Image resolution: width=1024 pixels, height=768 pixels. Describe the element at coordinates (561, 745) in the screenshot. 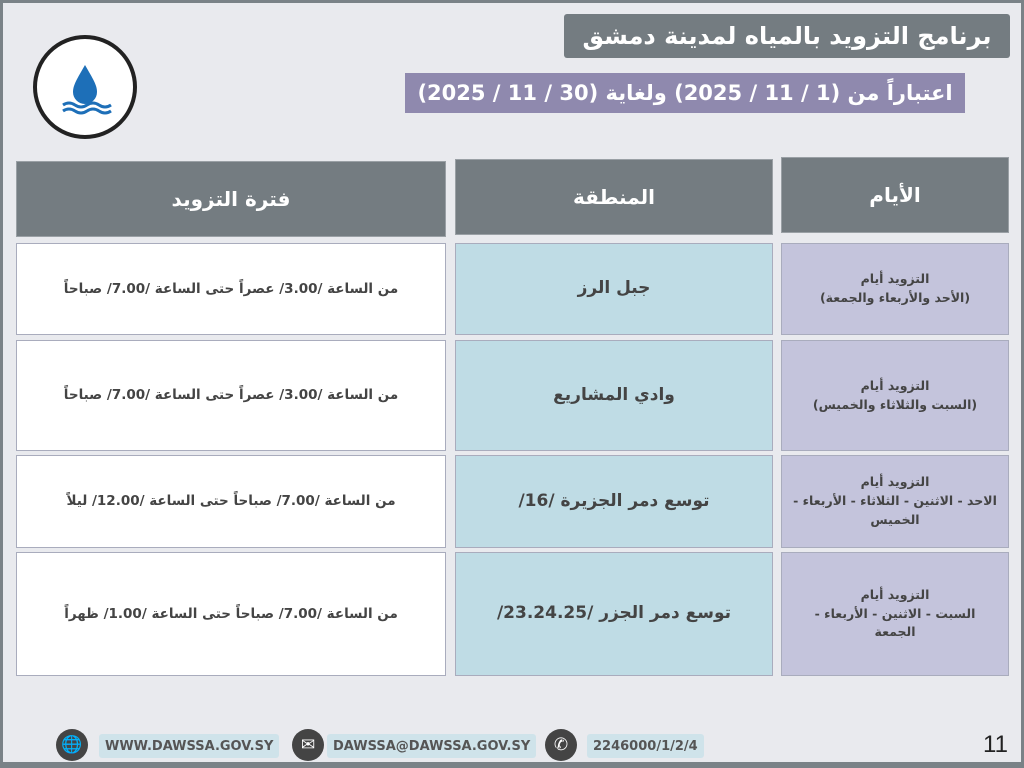

I see `phone-icon: ✆` at that location.